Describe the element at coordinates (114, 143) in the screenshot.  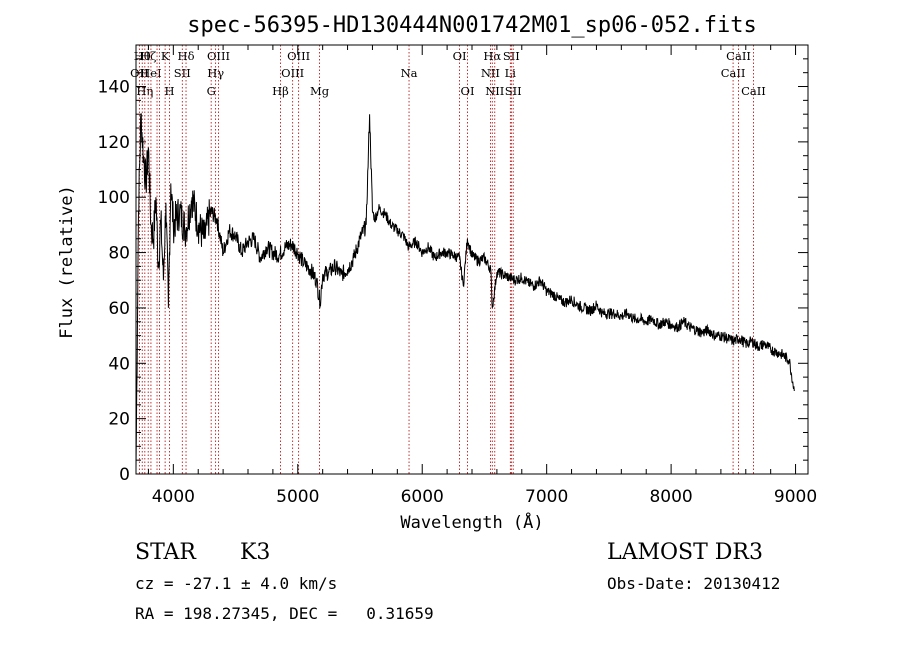
I see `y-tick-label-6: 120` at that location.